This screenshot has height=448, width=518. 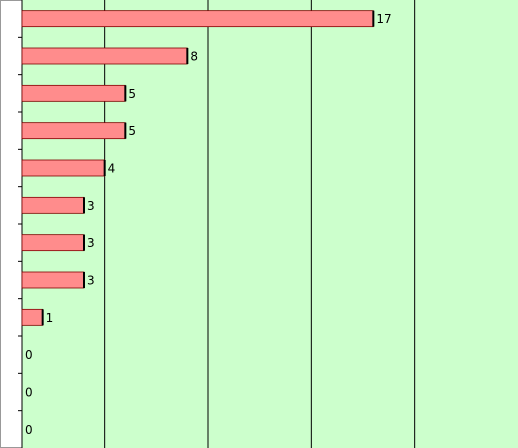 I want to click on value-label: 17, so click(x=383, y=19).